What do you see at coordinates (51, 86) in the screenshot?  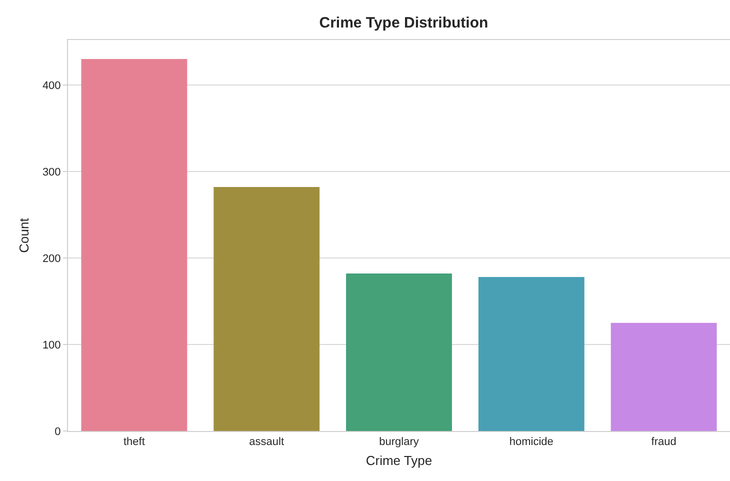 I see `y-tick-label: 400` at bounding box center [51, 86].